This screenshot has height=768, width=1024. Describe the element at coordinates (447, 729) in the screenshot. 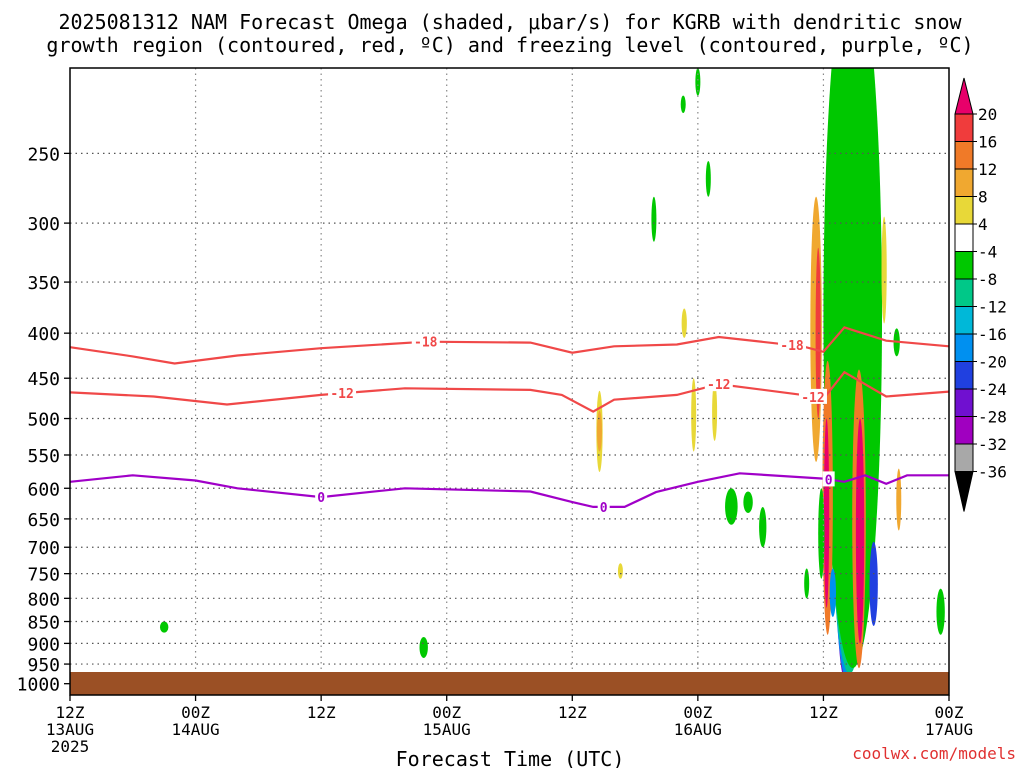

I see `x-tick-label-36-1: 15AUG` at that location.